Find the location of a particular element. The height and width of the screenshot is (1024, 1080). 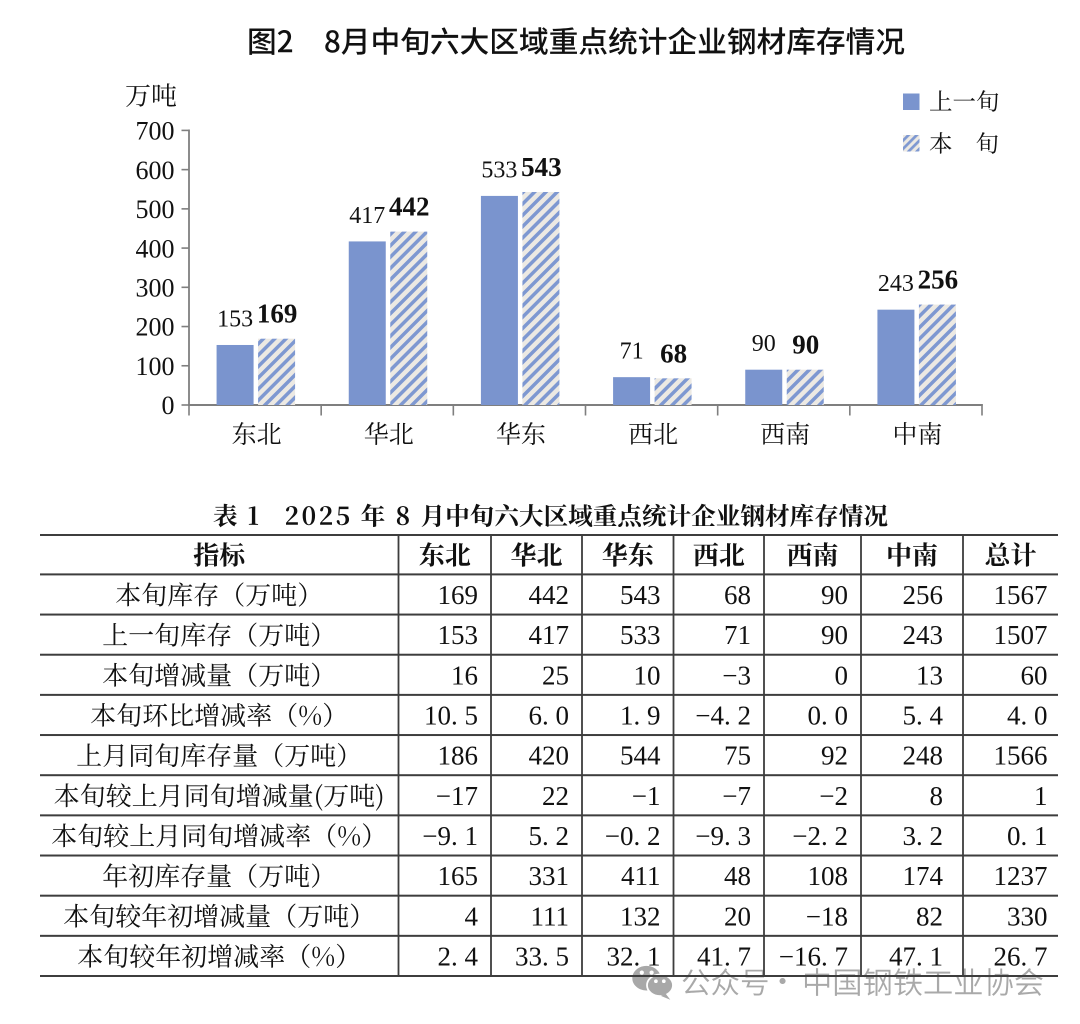

svg-text: 111 is located at coordinates (550, 916).